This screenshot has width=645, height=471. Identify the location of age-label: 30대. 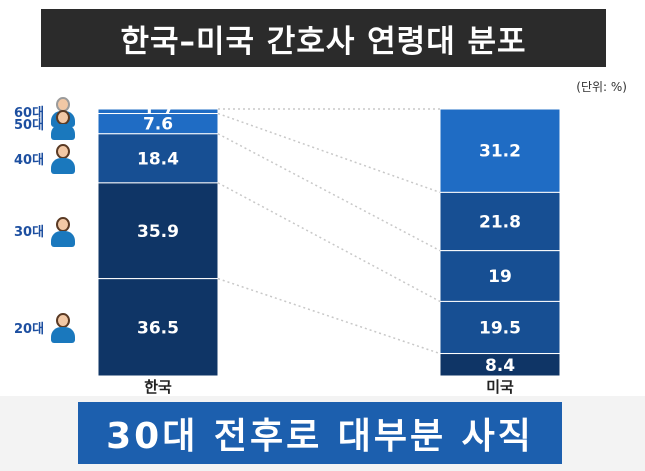
(29, 233).